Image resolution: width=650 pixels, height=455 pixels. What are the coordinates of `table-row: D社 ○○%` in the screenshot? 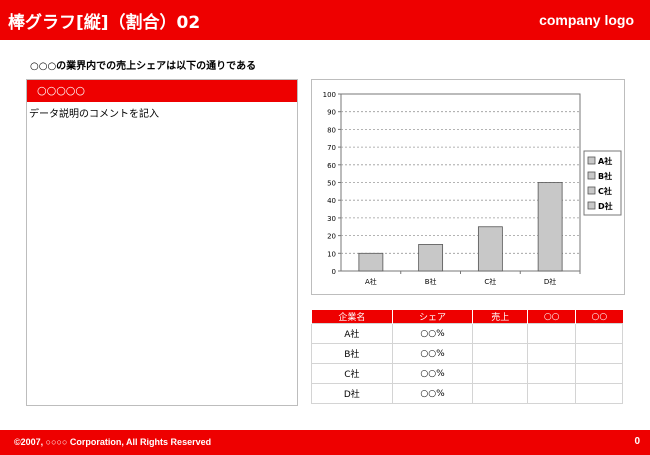 It's located at (467, 393).